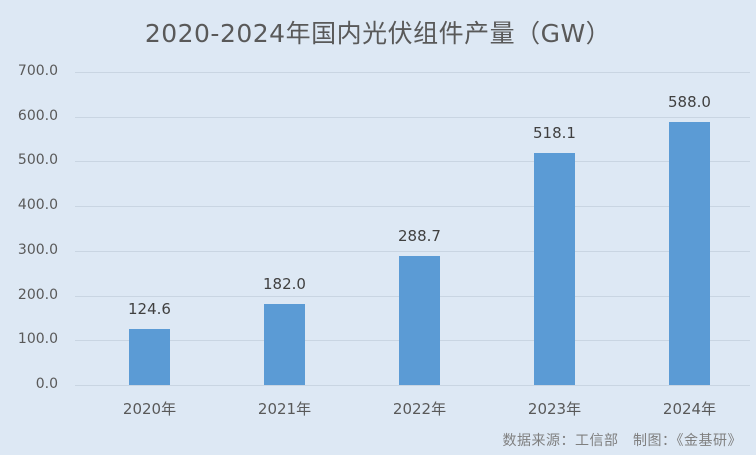 The image size is (756, 455). What do you see at coordinates (37, 339) in the screenshot?
I see `y-tick-label: 100.0` at bounding box center [37, 339].